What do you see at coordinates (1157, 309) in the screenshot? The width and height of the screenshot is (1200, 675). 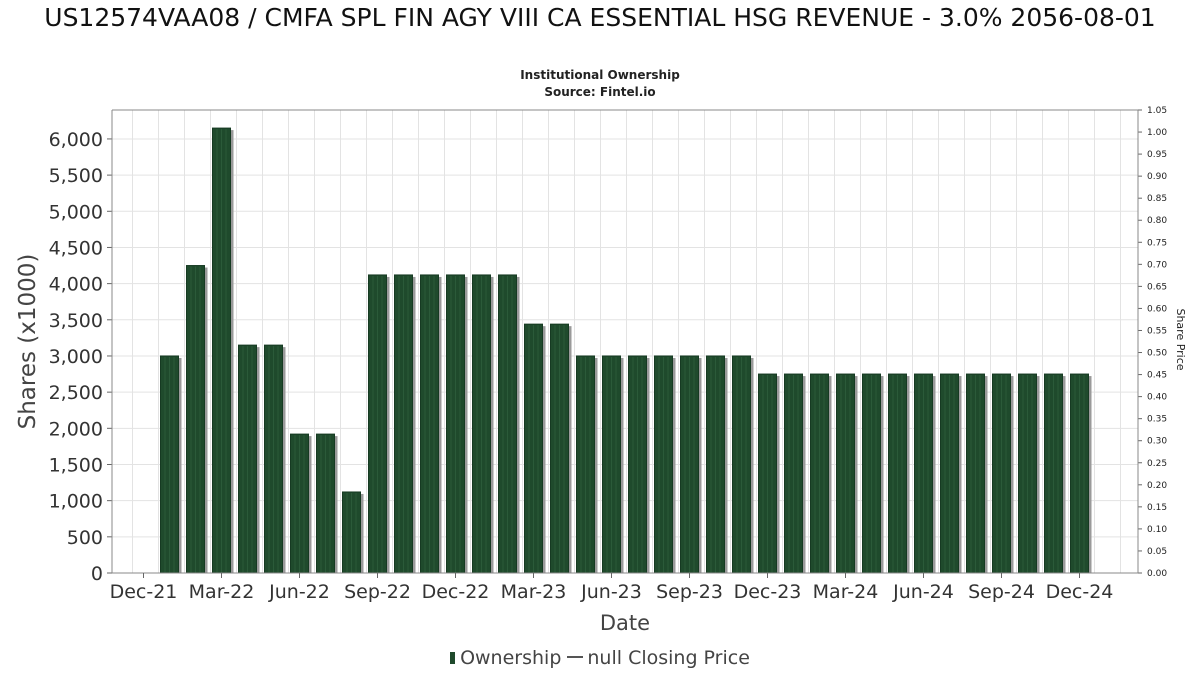 I see `y2-tick-label: 0.60` at bounding box center [1157, 309].